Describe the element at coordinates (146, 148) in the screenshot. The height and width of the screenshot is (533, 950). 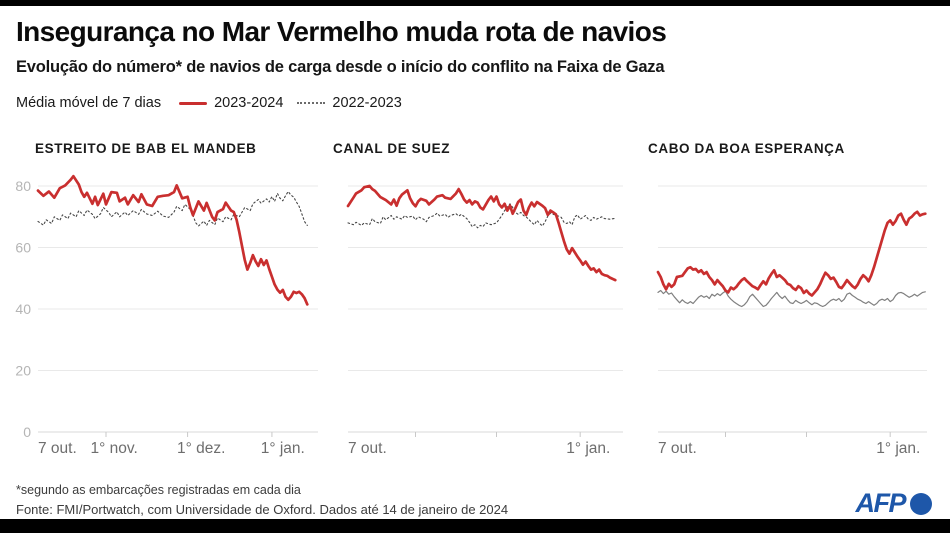
I see `chart-title-bab-el-mandeb: ESTREITO DE BAB EL MANDEB` at that location.